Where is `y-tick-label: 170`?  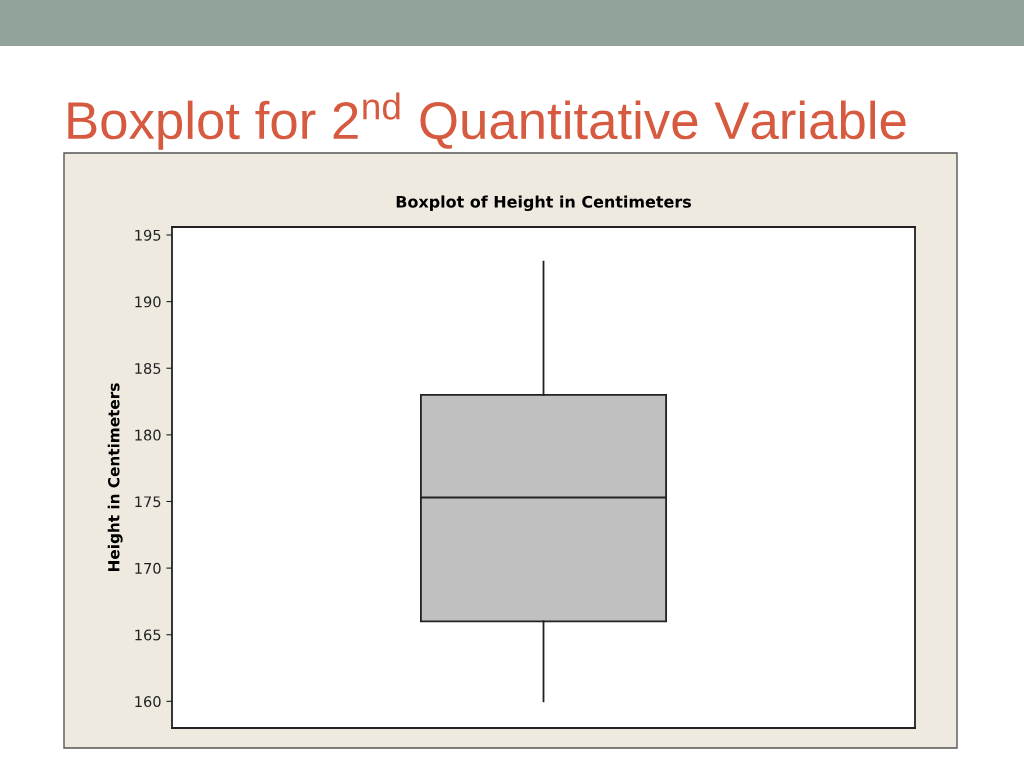 y-tick-label: 170 is located at coordinates (148, 568).